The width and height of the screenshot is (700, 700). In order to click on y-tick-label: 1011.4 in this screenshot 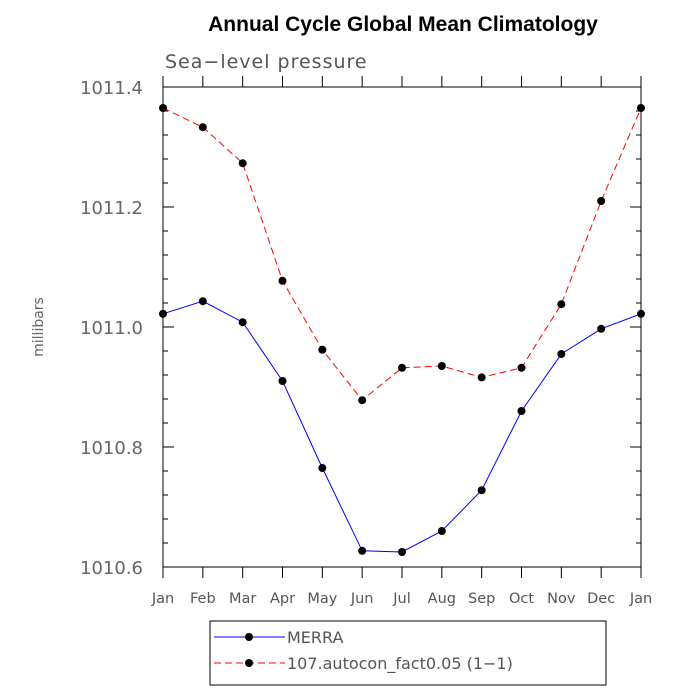, I will do `click(111, 88)`.